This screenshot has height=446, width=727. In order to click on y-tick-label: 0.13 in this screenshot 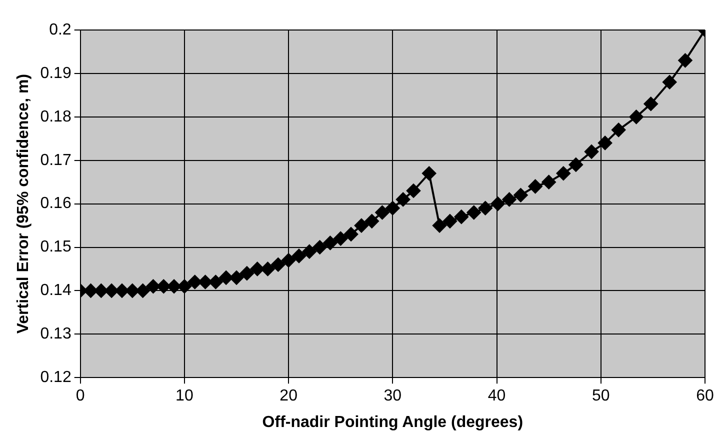, I will do `click(56, 334)`.